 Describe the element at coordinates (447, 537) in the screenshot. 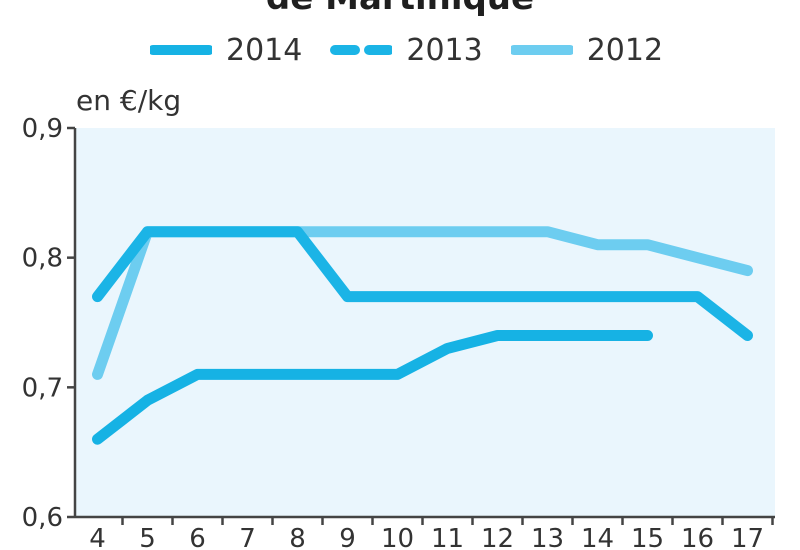

I see `x-tick-label-11: 11` at that location.